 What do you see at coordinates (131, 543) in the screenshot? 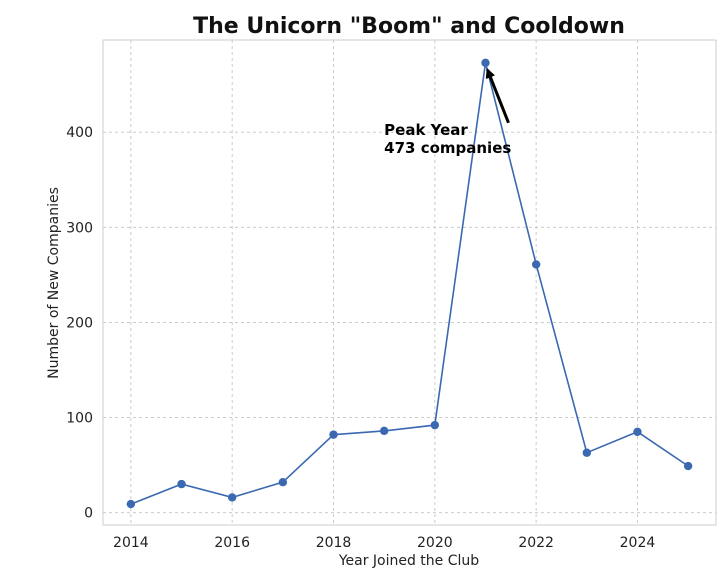
I see `x-tick-label: 2014` at bounding box center [131, 543].